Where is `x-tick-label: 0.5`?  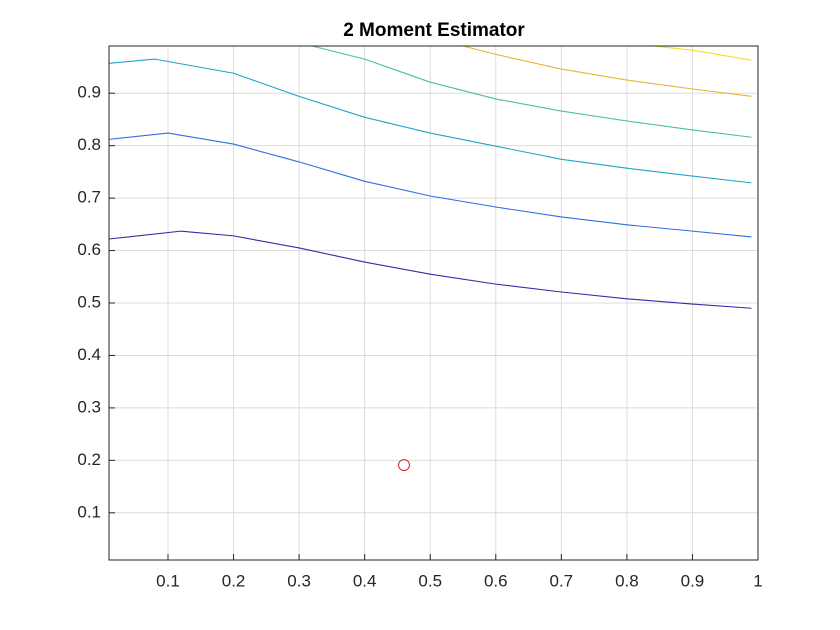 x-tick-label: 0.5 is located at coordinates (430, 580).